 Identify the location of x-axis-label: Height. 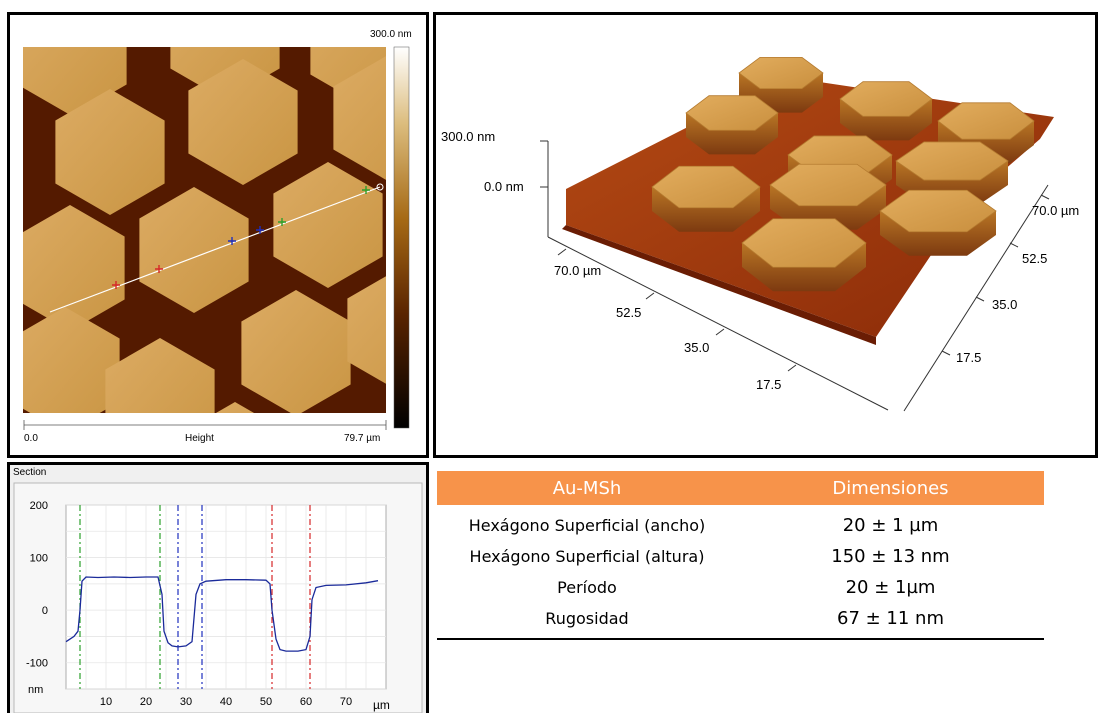
(199, 438).